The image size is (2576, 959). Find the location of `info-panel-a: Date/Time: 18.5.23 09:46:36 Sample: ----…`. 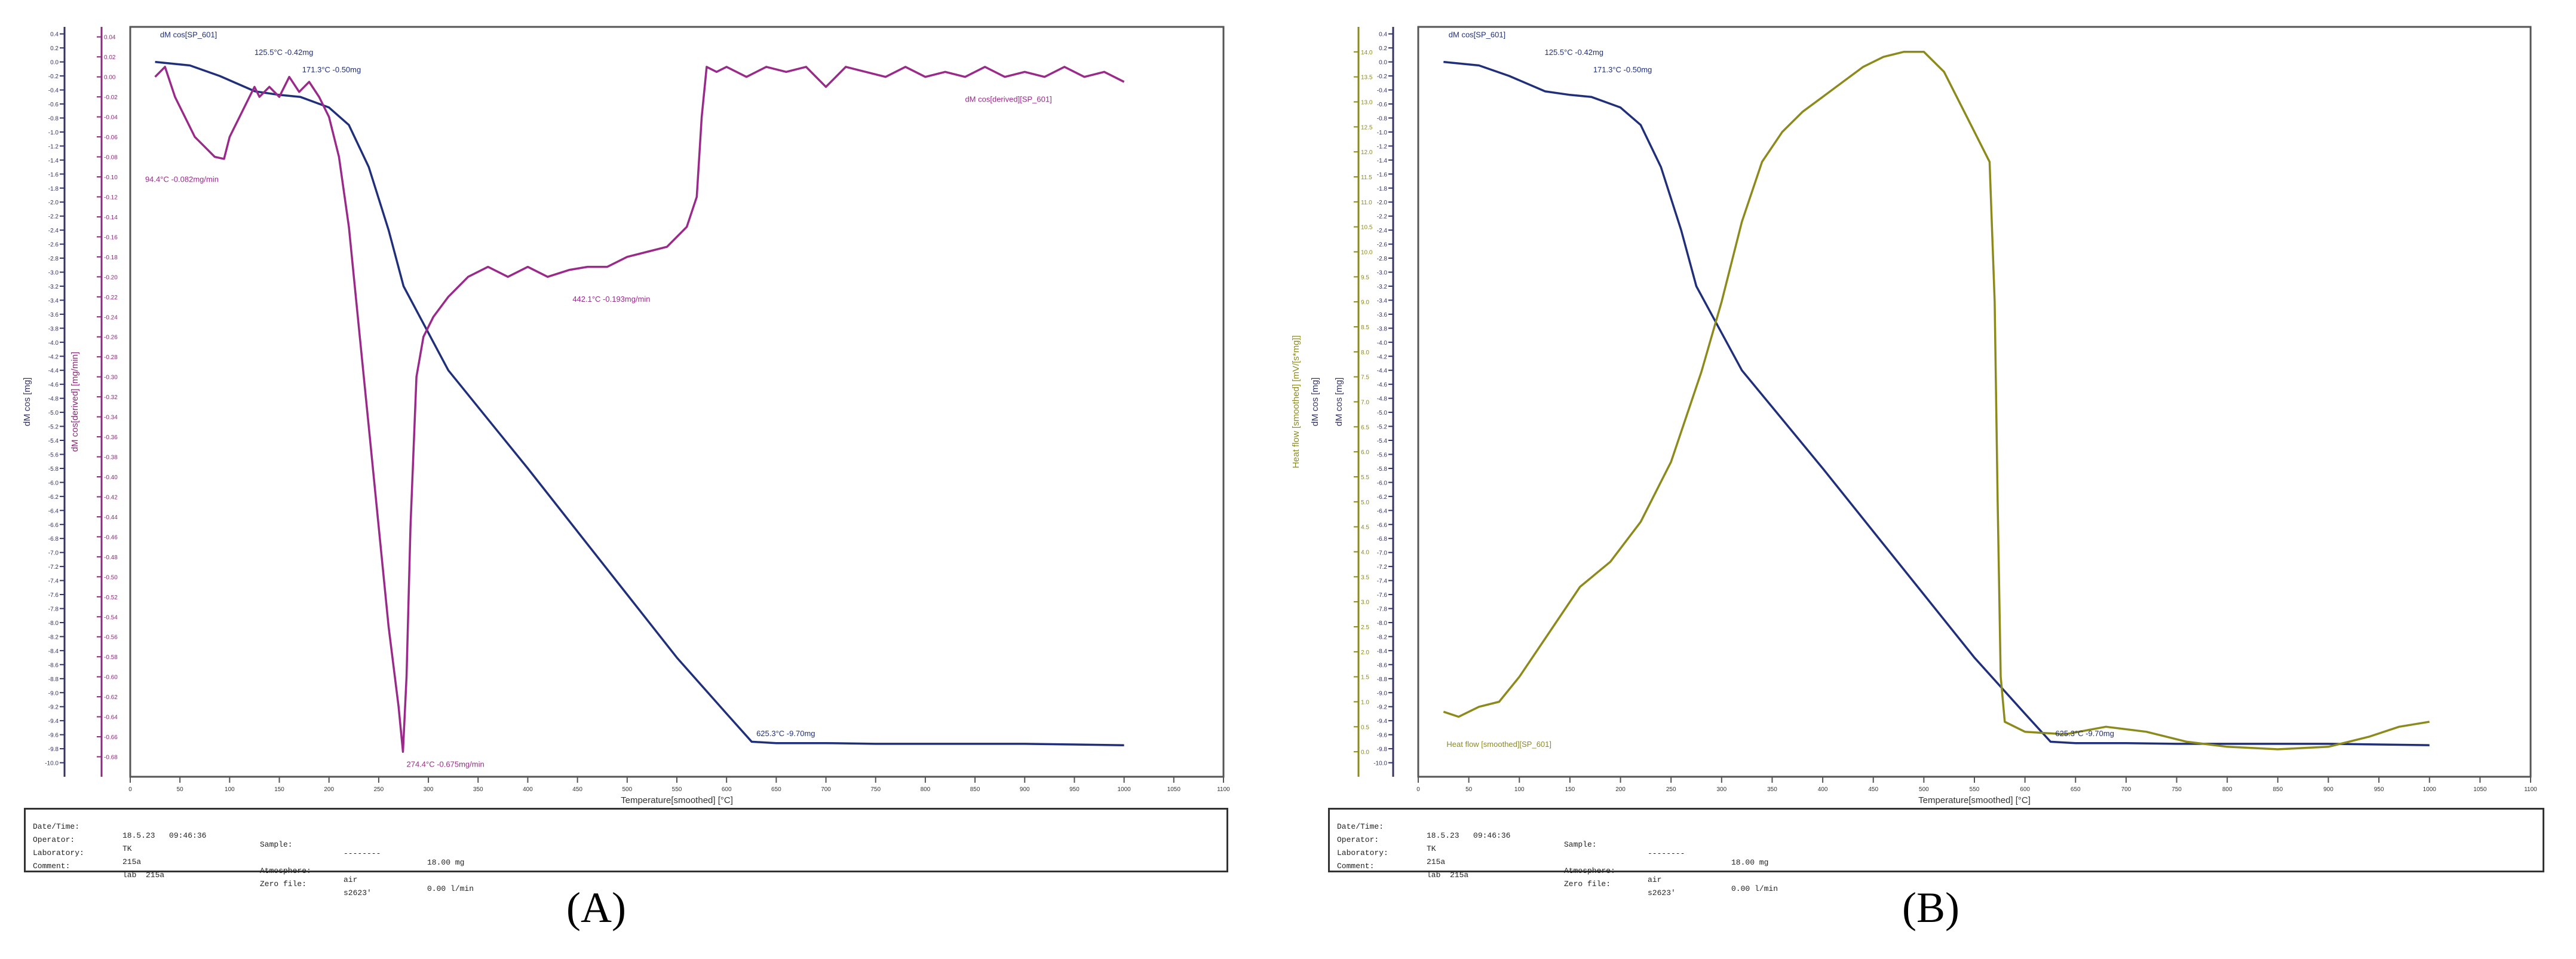

info-panel-a: Date/Time: 18.5.23 09:46:36 Sample: ----… is located at coordinates (626, 852).